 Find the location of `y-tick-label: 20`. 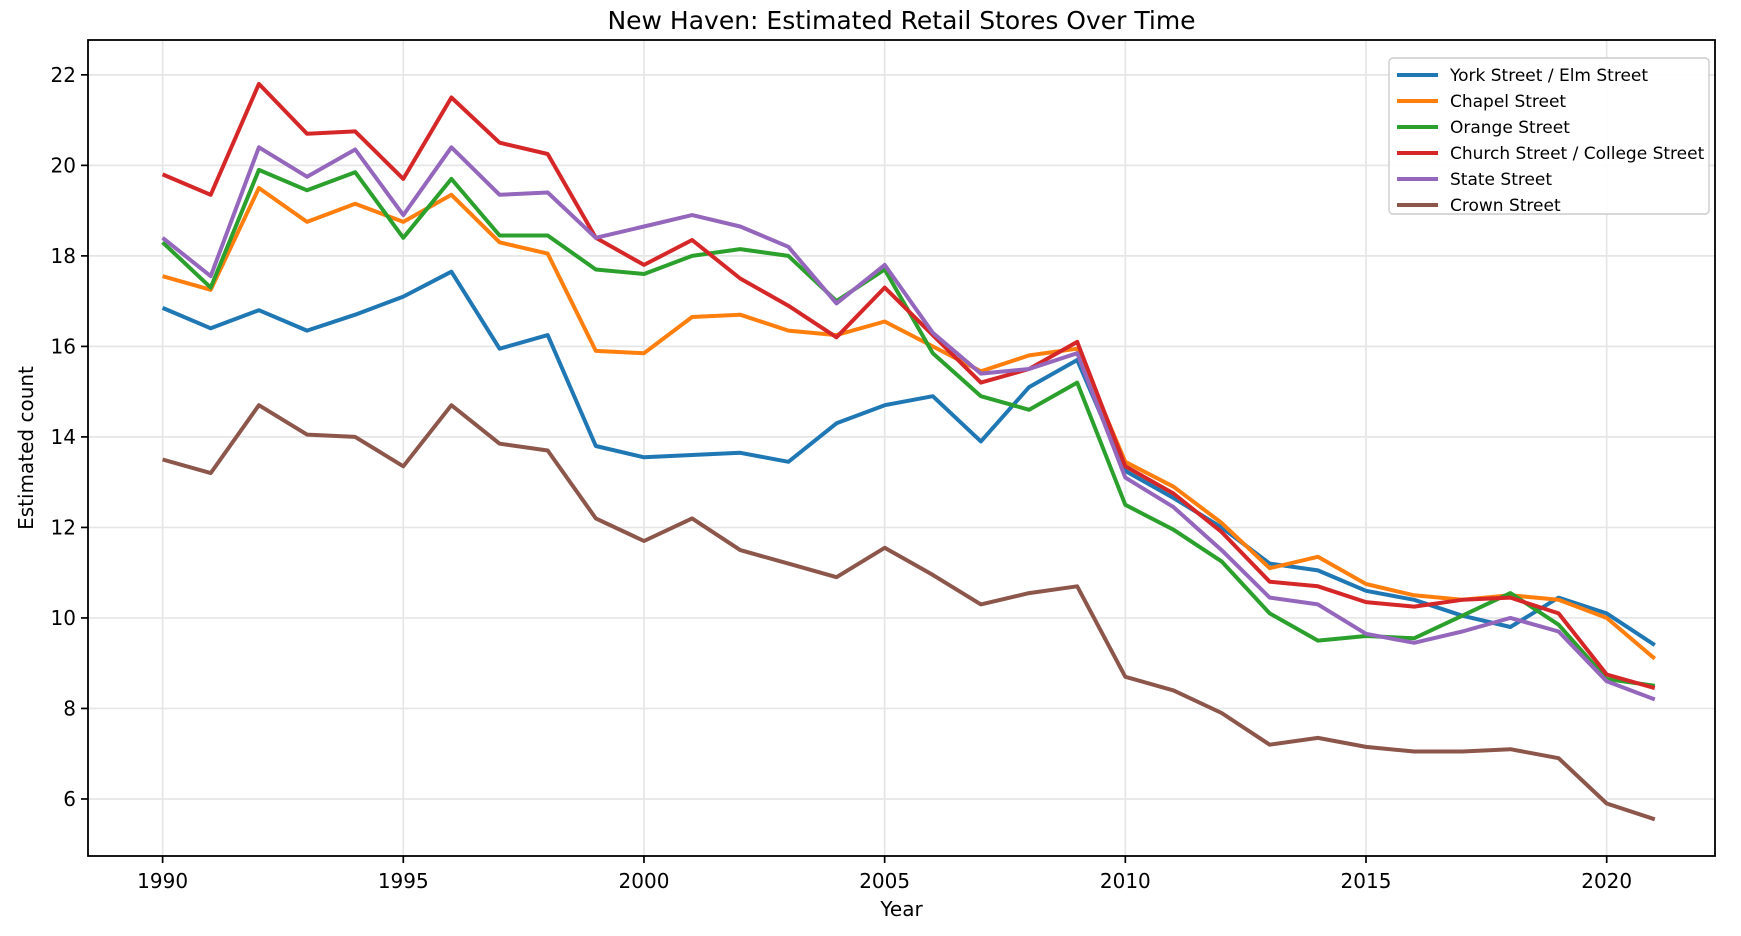

y-tick-label: 20 is located at coordinates (63, 165).